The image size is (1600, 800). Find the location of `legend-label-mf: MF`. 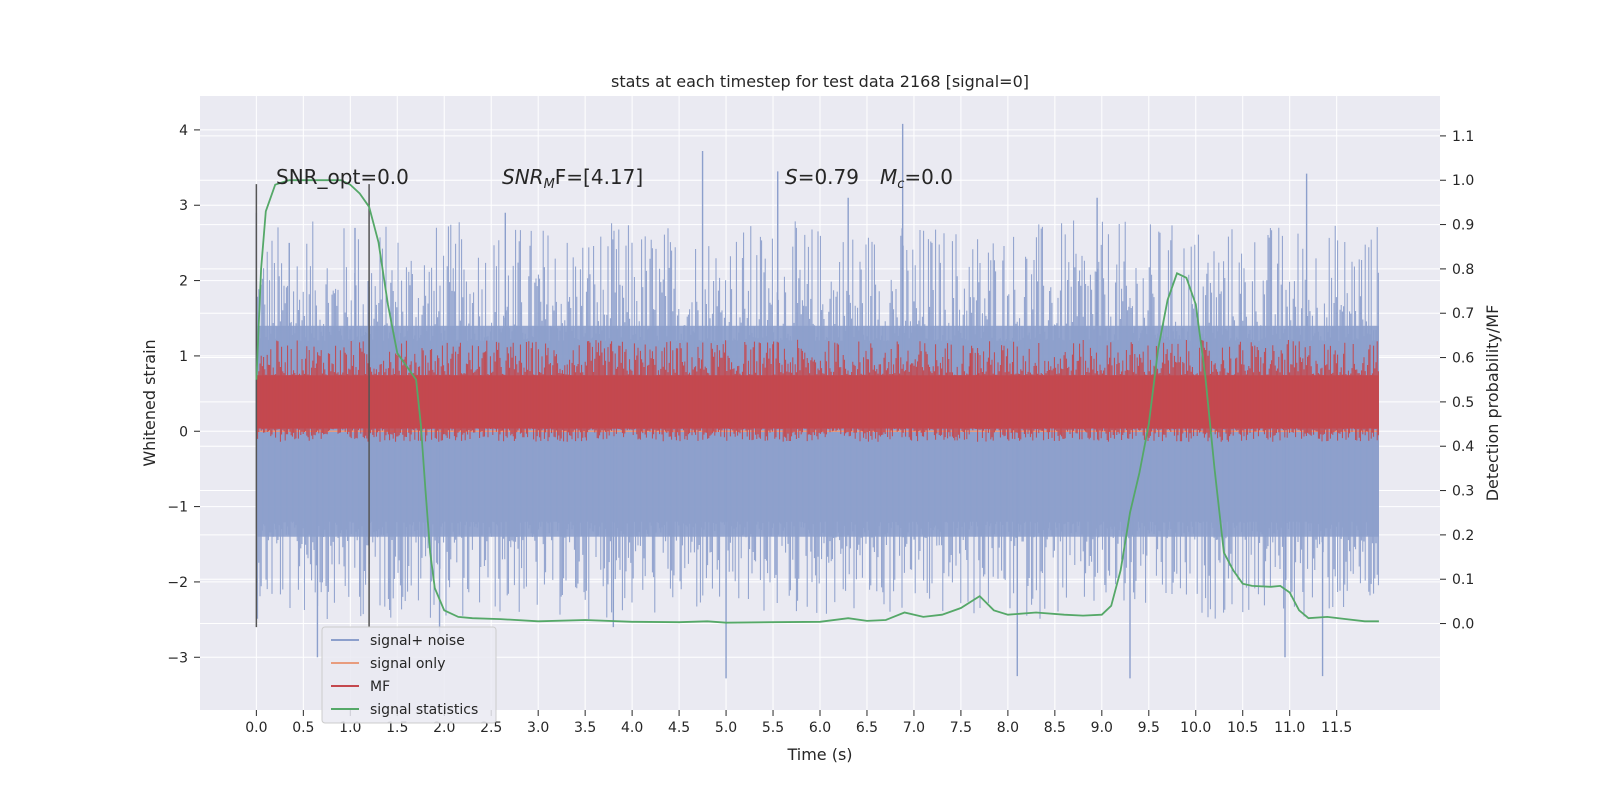

legend-label-mf: MF is located at coordinates (380, 687).